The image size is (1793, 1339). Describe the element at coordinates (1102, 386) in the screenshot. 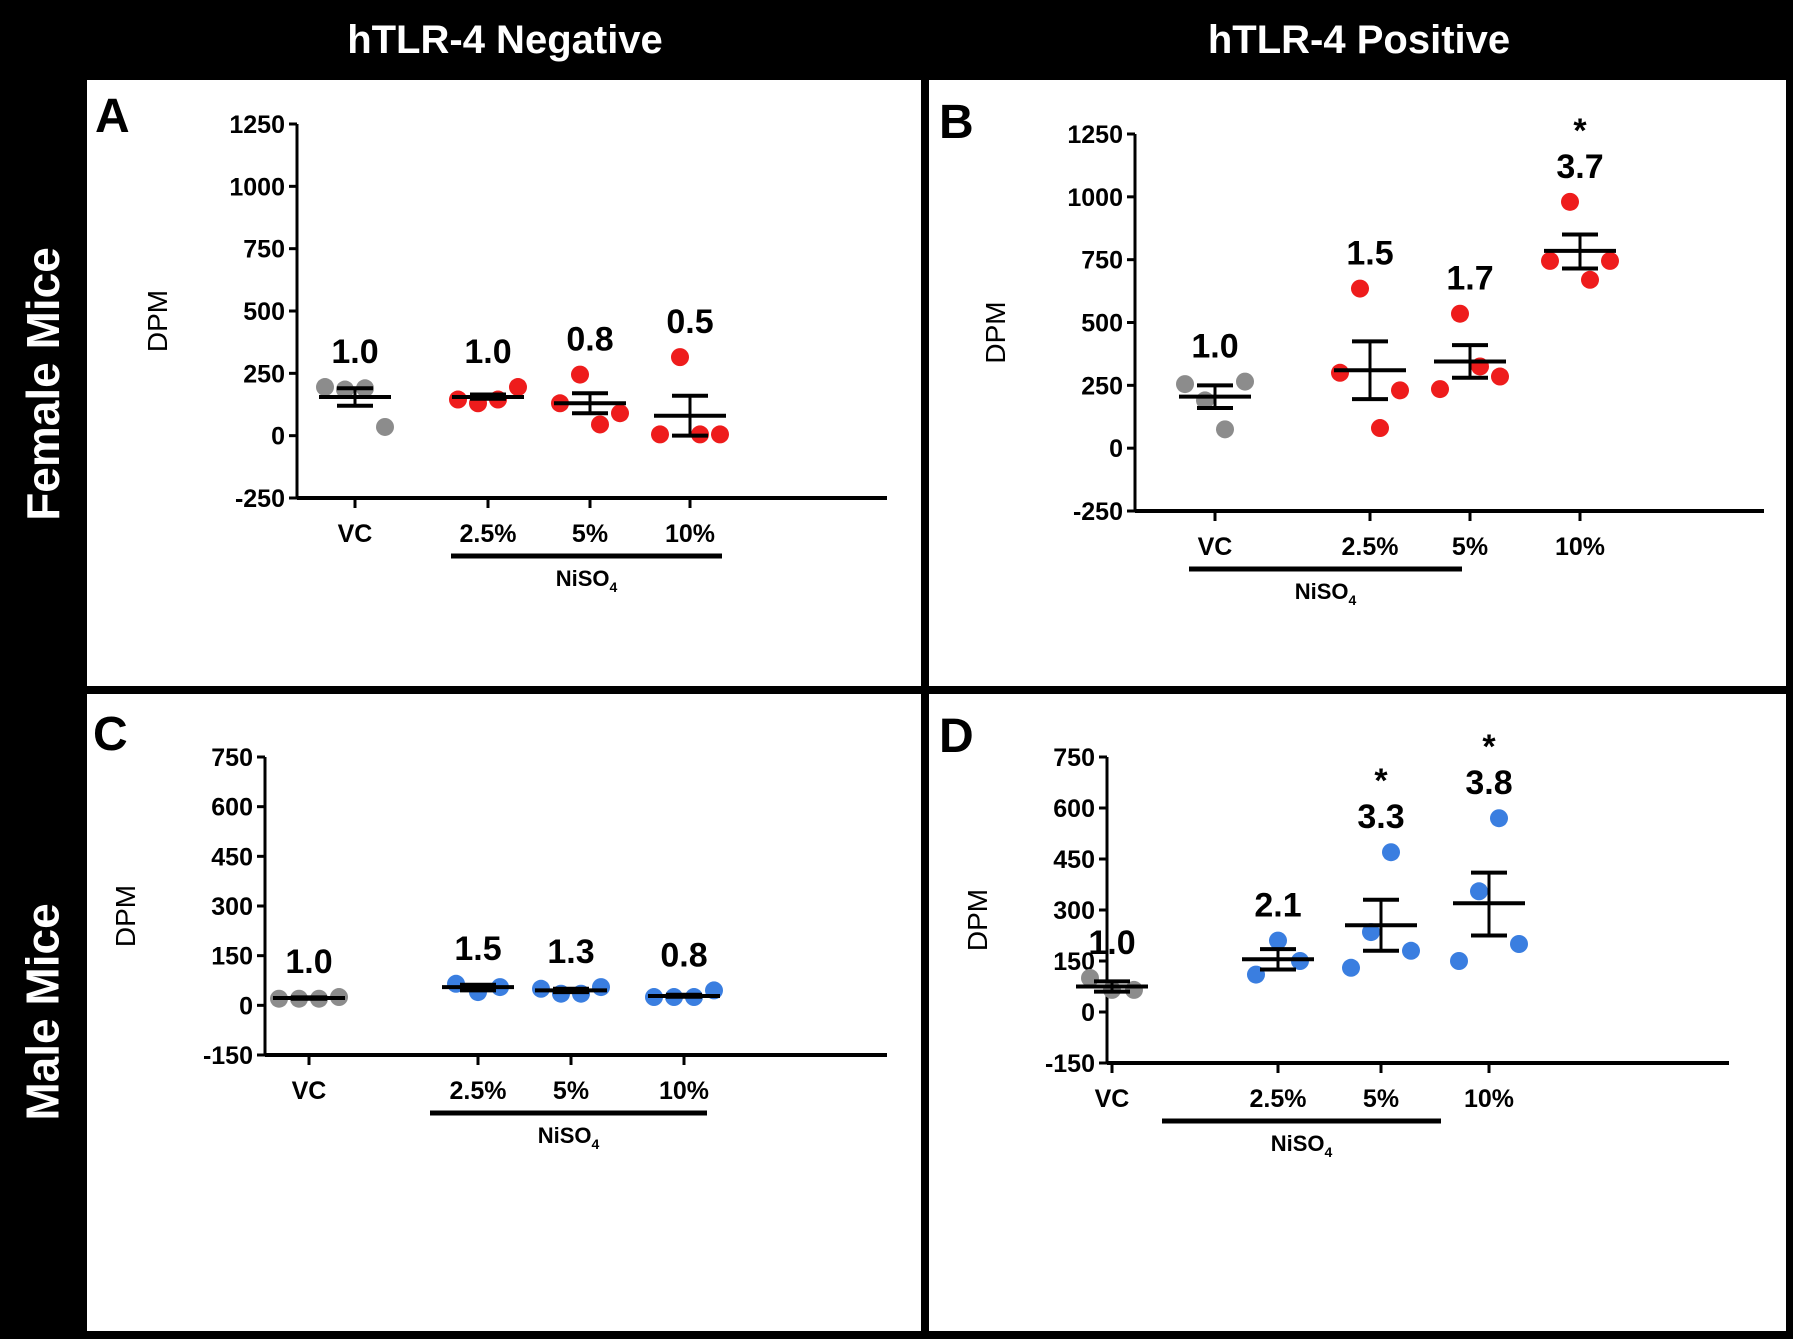

I see `y-tick-label: 250` at that location.